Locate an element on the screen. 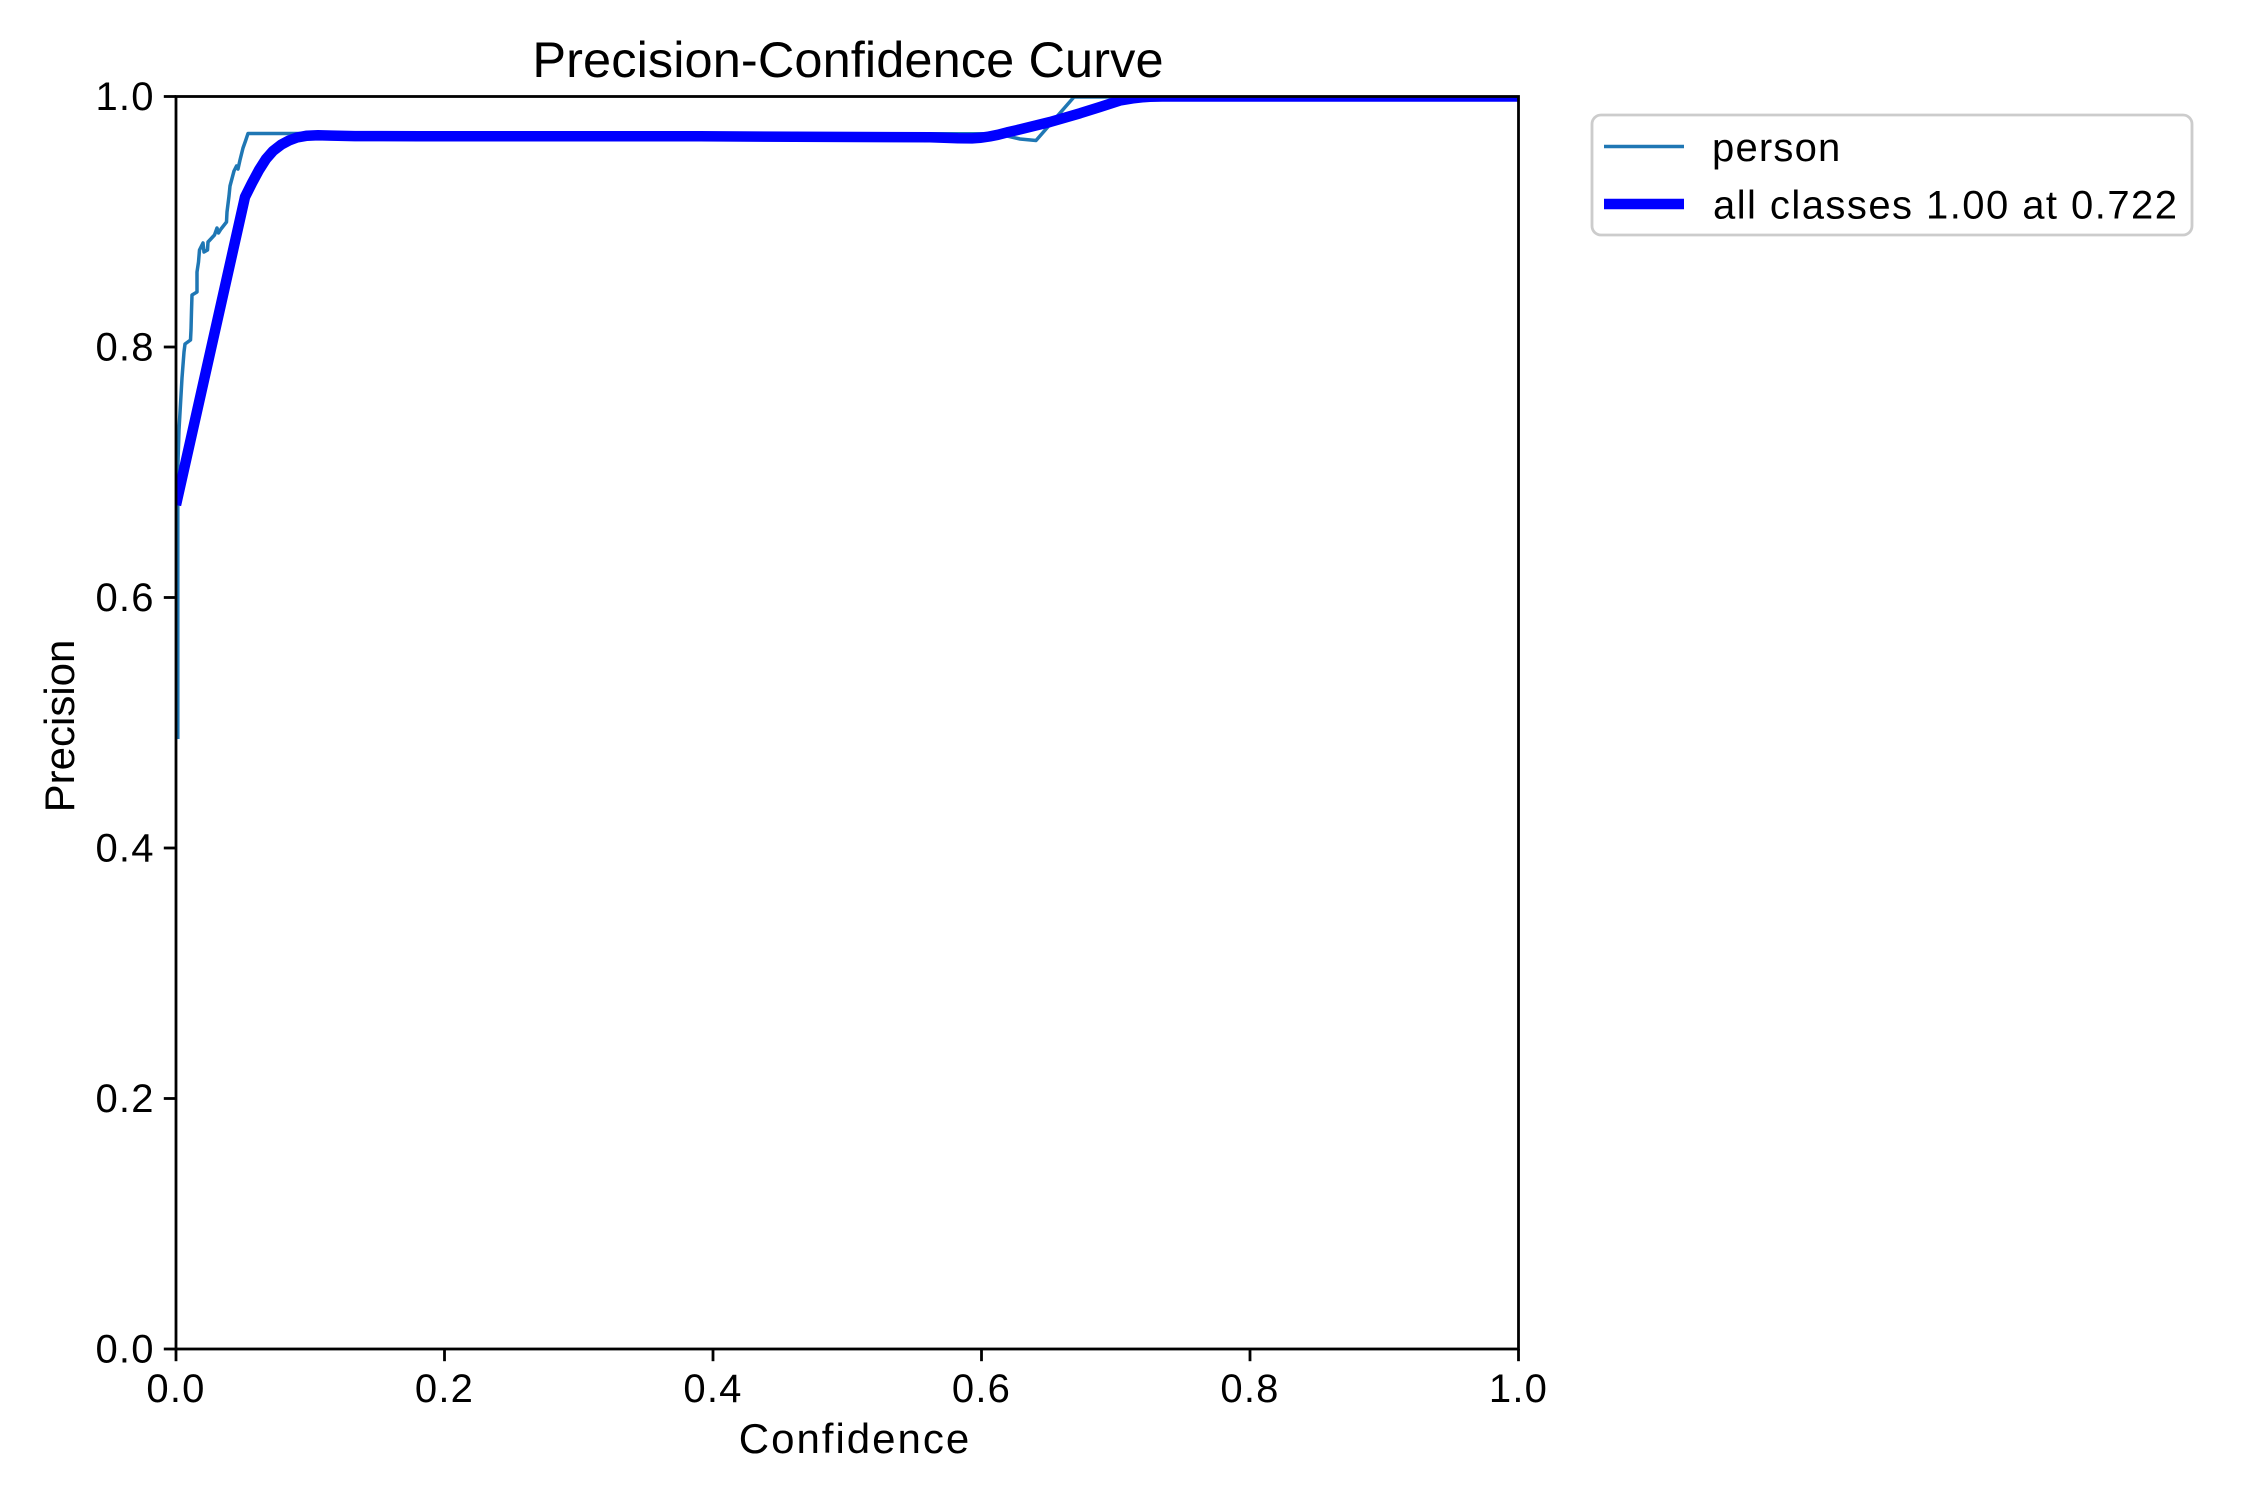  svg-text: person is located at coordinates (1777, 148).